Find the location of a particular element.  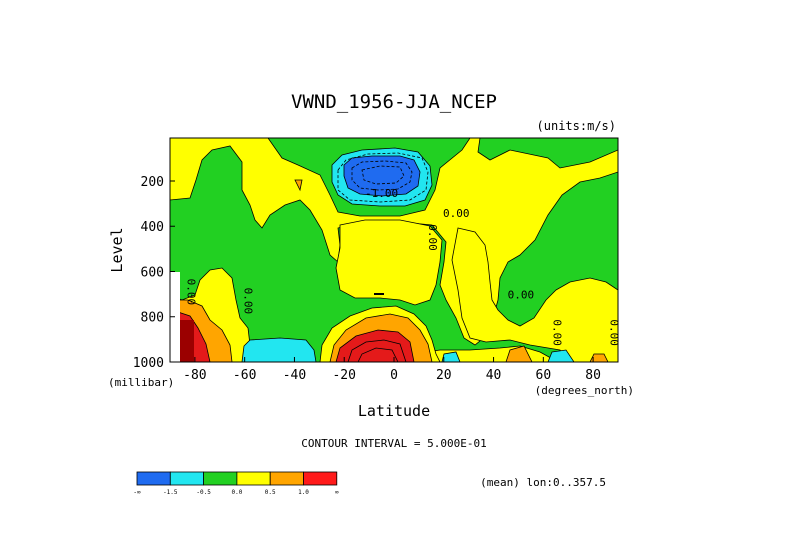

x-unit-label: (degrees_north) is located at coordinates (584, 390).